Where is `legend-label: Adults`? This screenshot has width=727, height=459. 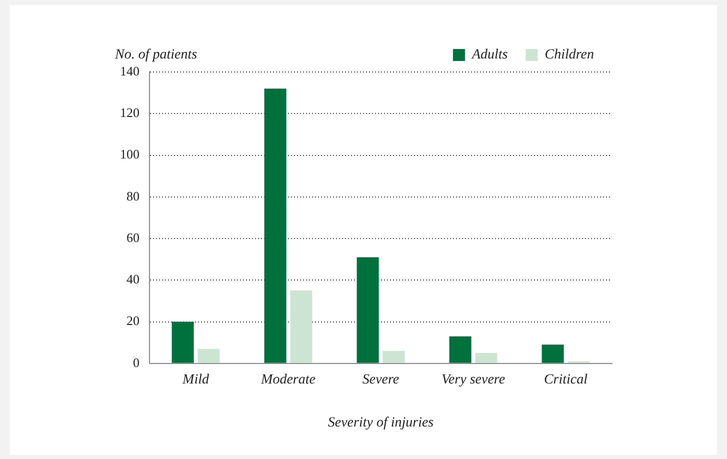 legend-label: Adults is located at coordinates (489, 55).